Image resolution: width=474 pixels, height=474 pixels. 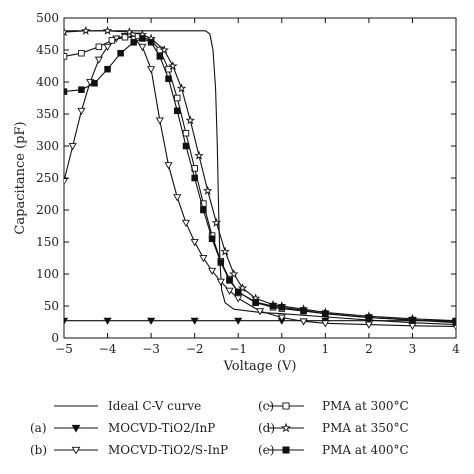 I want to click on y-axis-label: Capacitance (pF), so click(x=20, y=177).